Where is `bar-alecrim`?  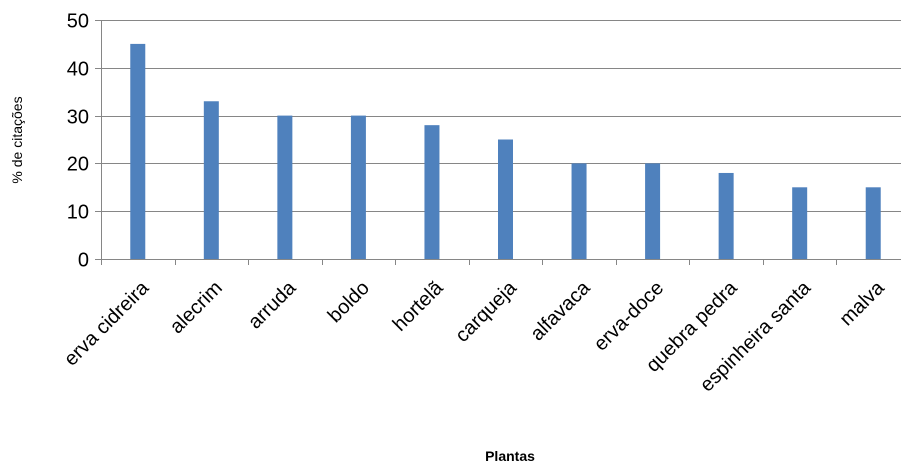
bar-alecrim is located at coordinates (211, 180).